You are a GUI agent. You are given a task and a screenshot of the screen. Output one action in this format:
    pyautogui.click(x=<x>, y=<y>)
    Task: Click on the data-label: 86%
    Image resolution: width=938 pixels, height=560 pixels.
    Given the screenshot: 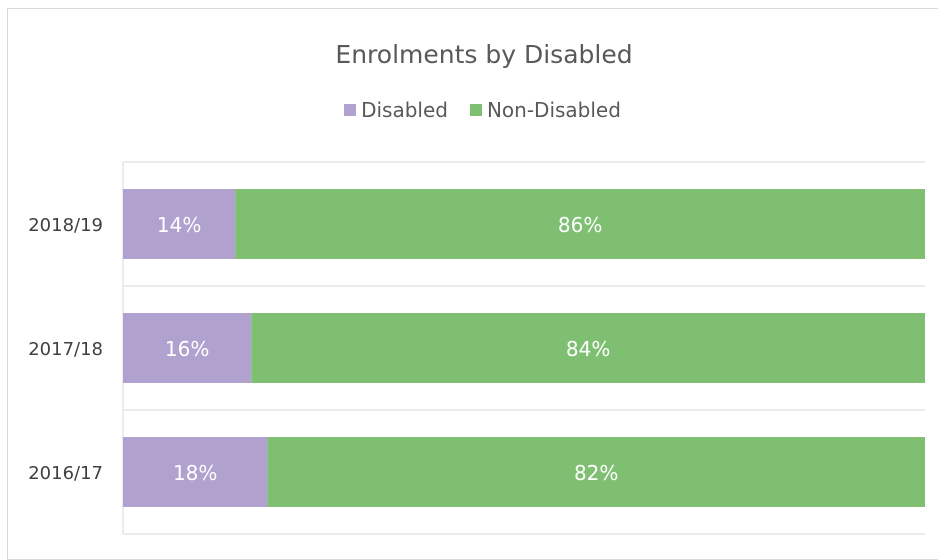 What is the action you would take?
    pyautogui.click(x=580, y=225)
    